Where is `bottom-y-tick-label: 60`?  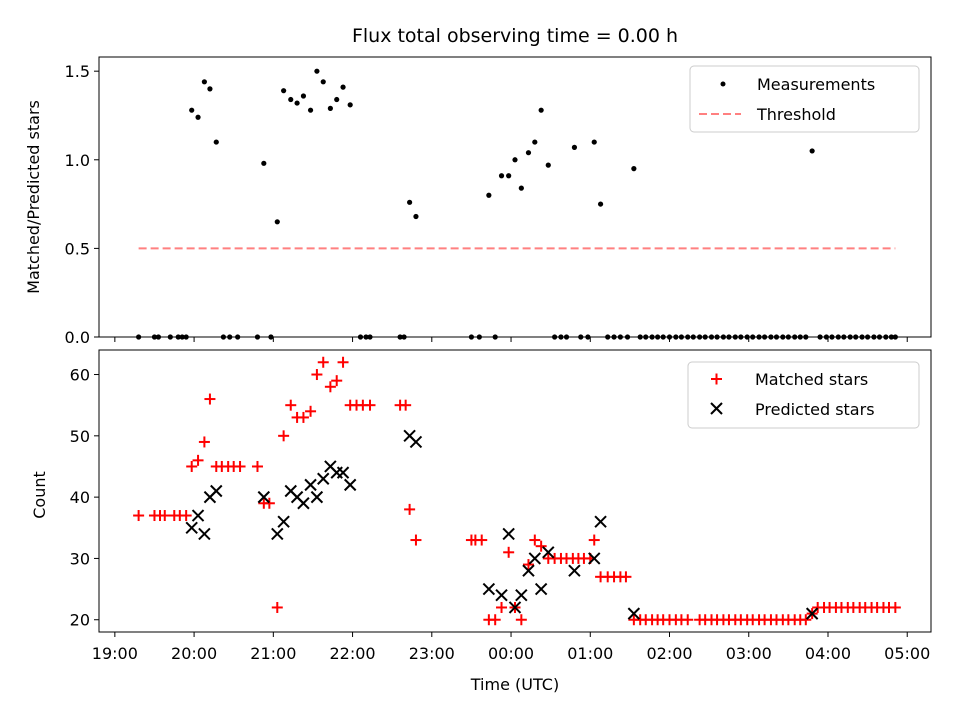 bottom-y-tick-label: 60 is located at coordinates (80, 375).